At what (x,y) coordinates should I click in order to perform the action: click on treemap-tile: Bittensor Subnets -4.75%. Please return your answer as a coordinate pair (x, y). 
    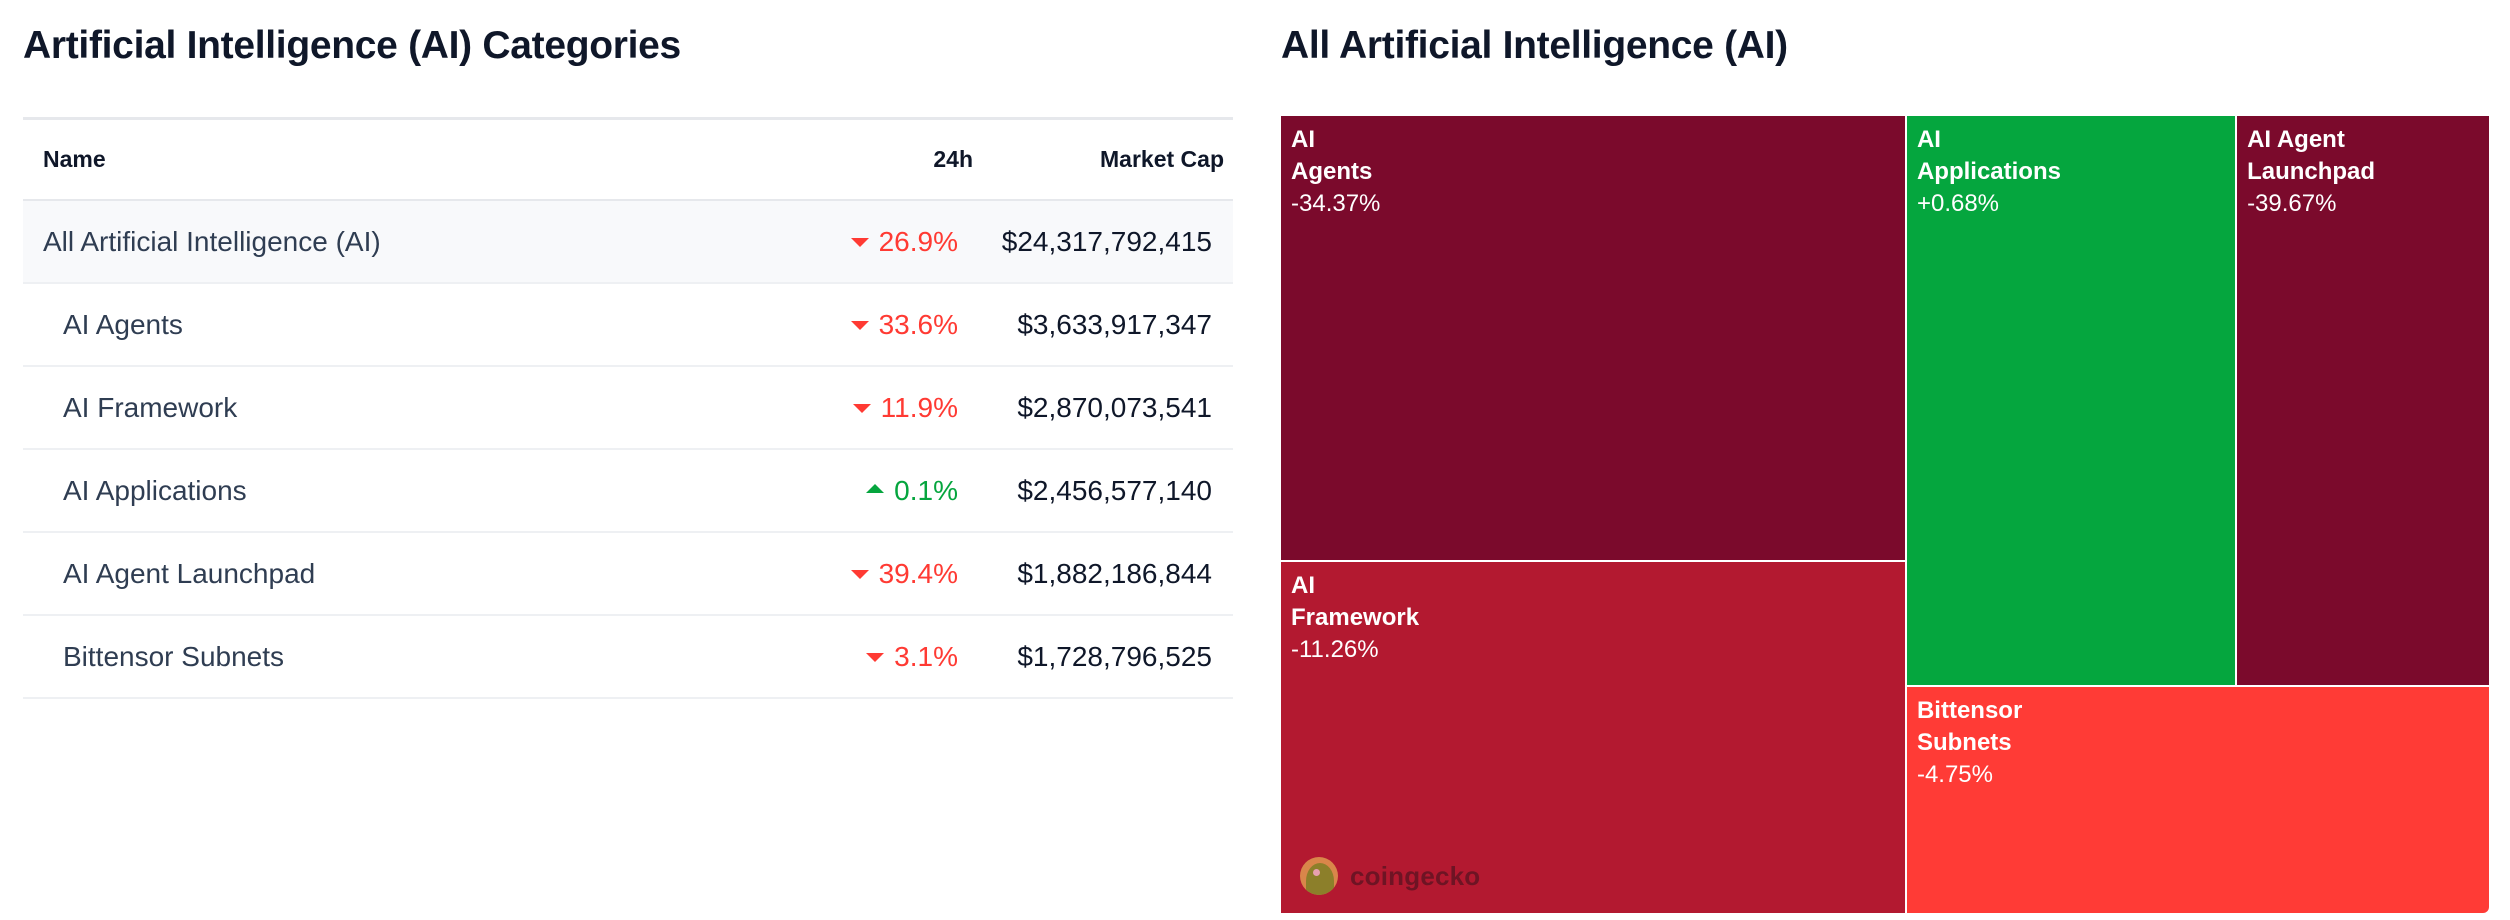
    Looking at the image, I should click on (2197, 799).